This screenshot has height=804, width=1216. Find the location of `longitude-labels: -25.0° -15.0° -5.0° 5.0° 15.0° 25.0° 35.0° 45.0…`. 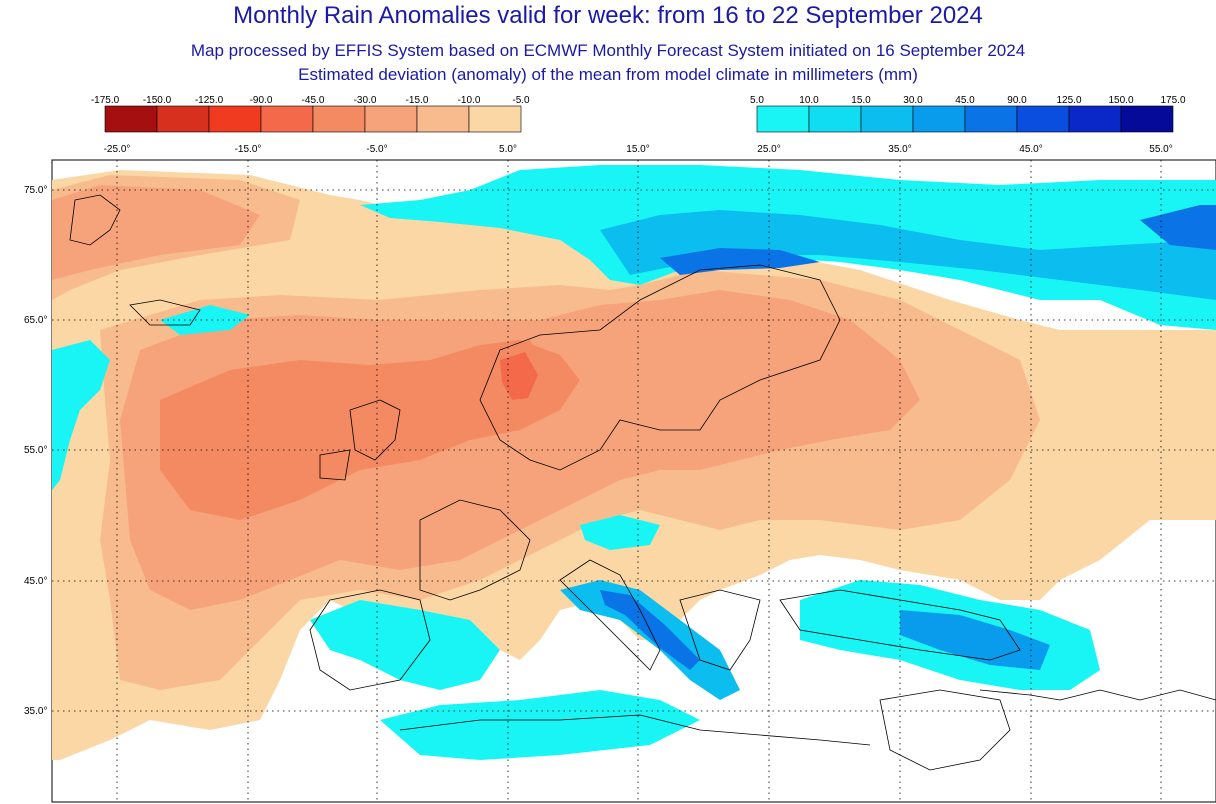

longitude-labels: -25.0° -15.0° -5.0° 5.0° 15.0° 25.0° 35.0° 45.0… is located at coordinates (638, 149).